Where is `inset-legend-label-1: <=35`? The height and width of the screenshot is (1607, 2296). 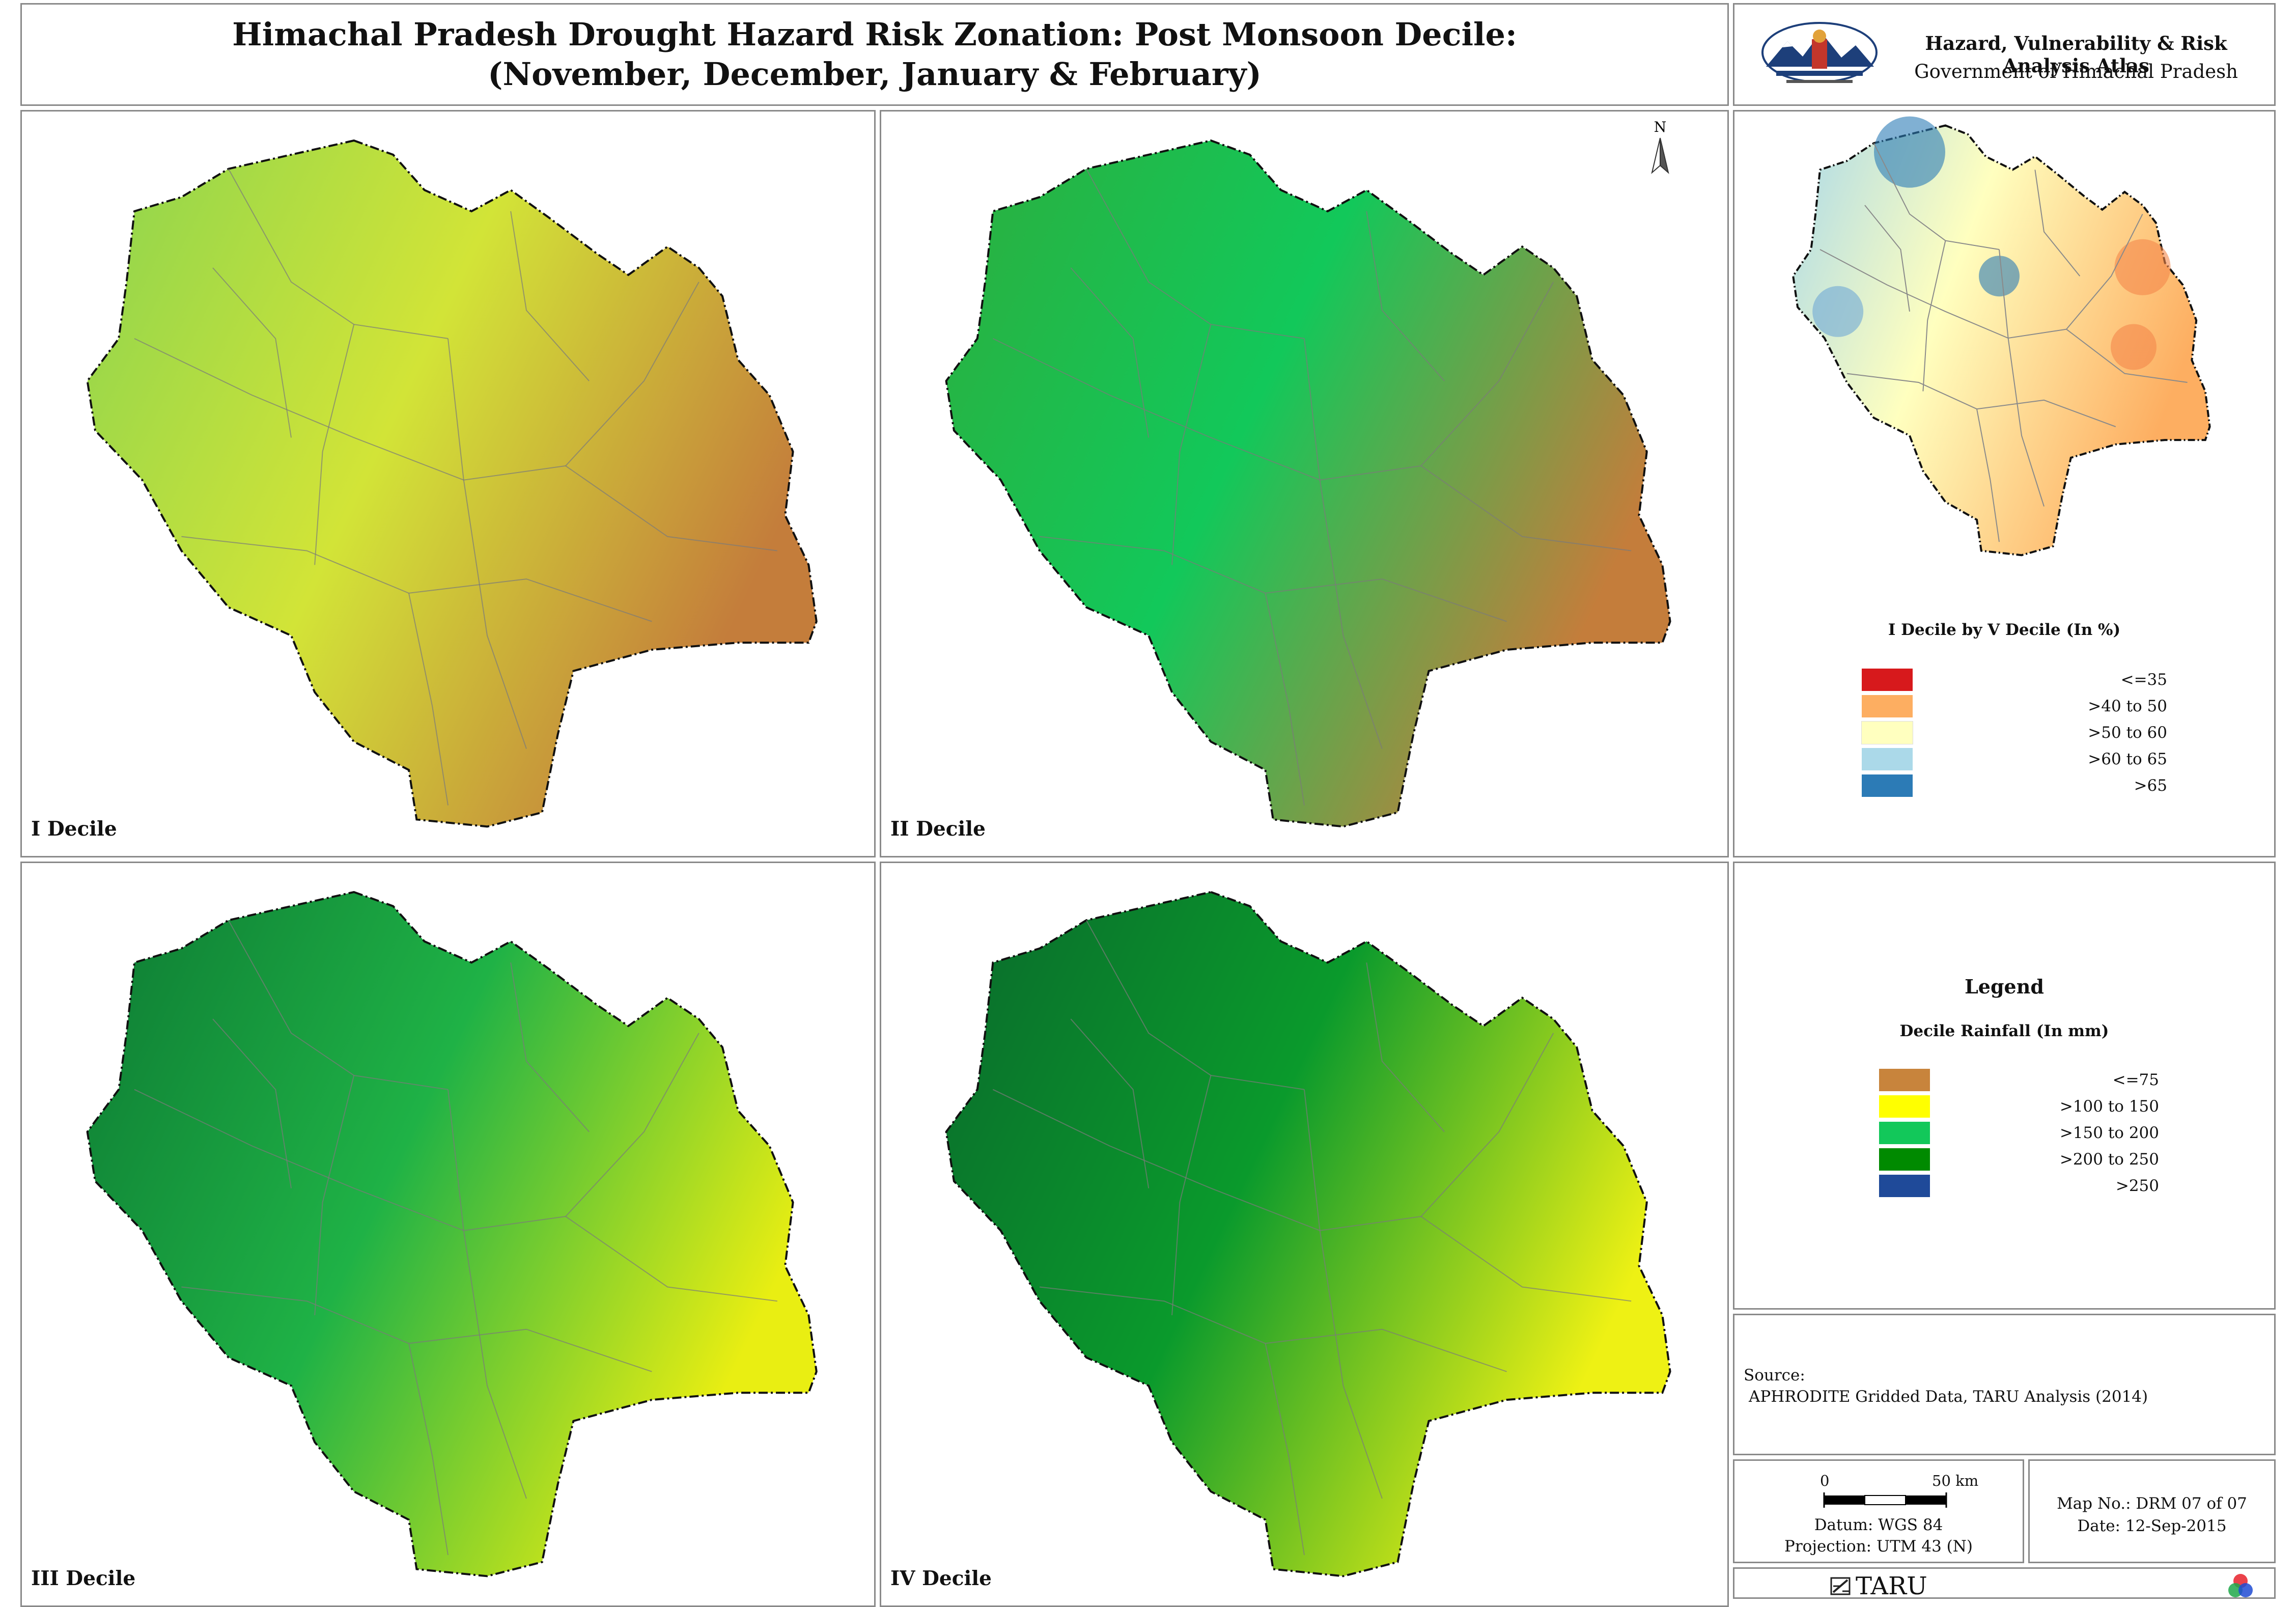
inset-legend-label-1: <=35 is located at coordinates (2143, 680).